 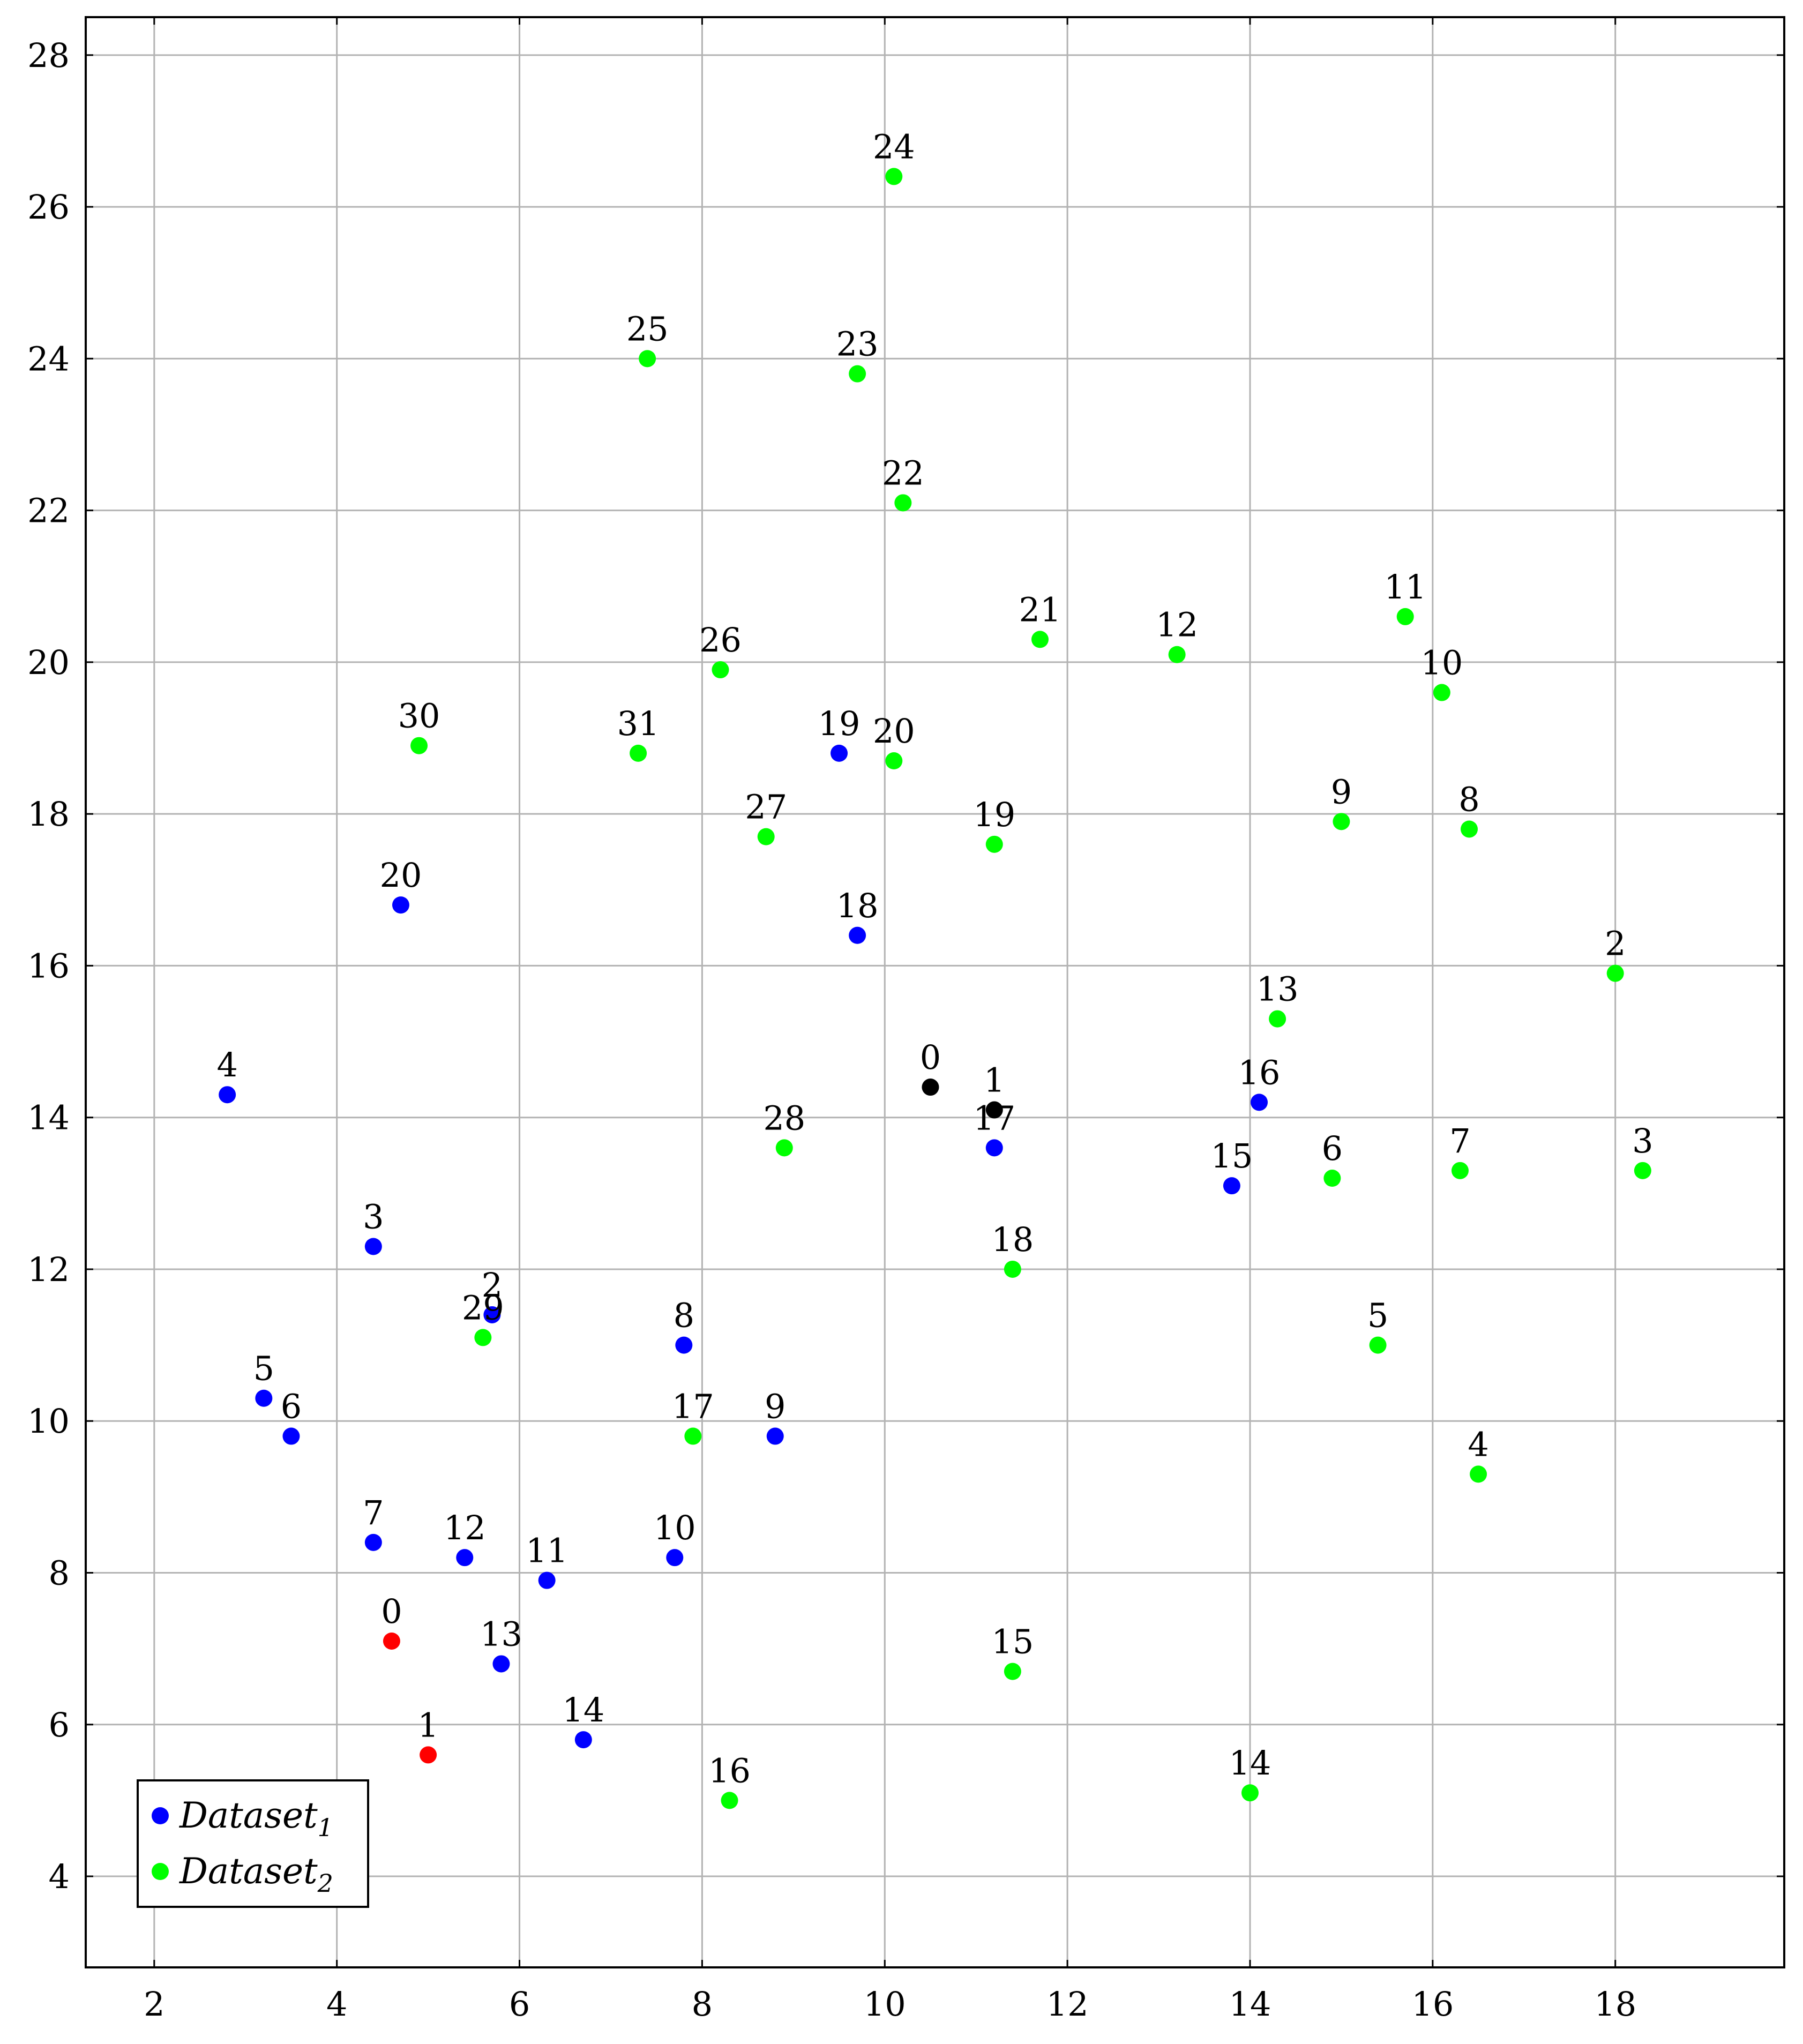 I want to click on y-tick-label: 20, so click(x=48, y=662).